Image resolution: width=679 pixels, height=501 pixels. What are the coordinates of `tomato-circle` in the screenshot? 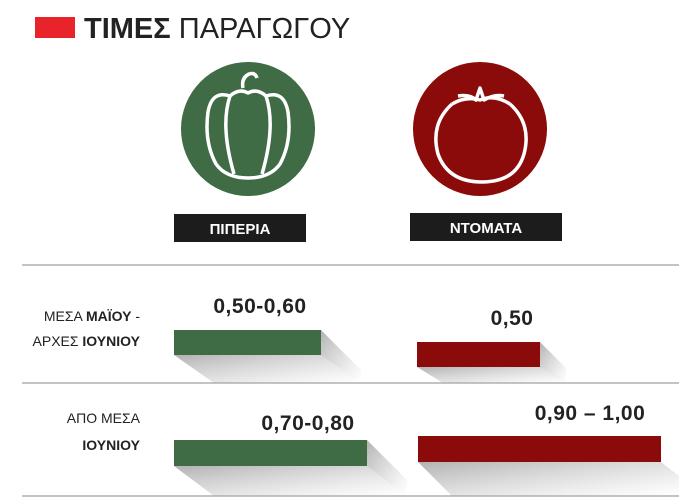 It's located at (480, 129).